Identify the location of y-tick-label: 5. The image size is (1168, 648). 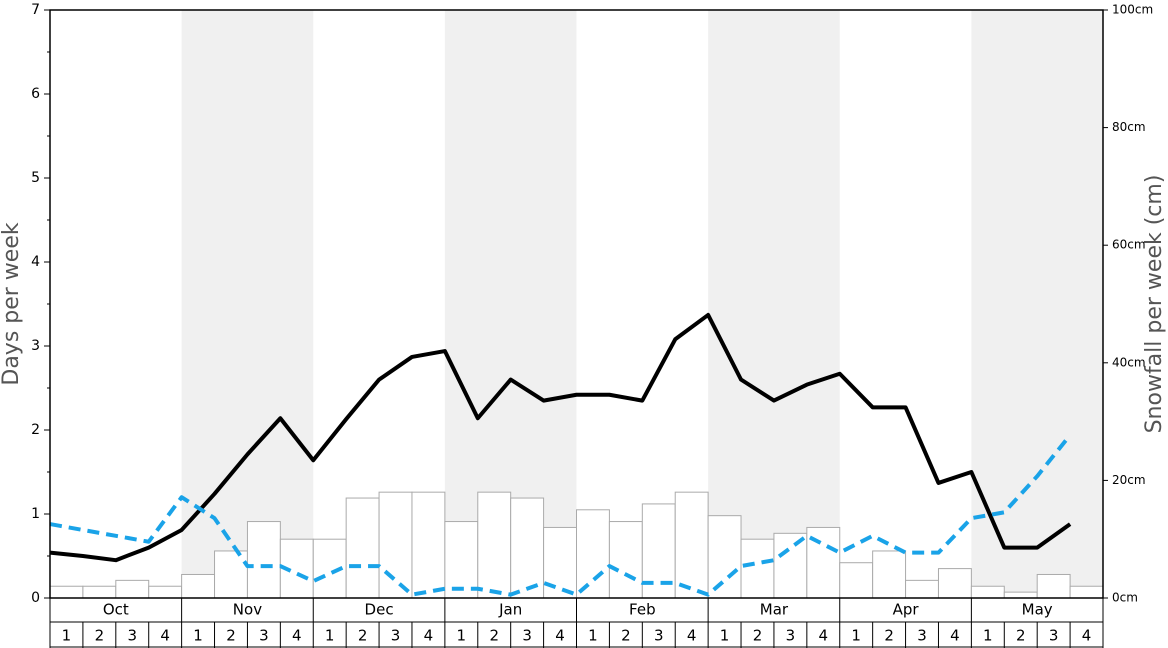
(35, 178).